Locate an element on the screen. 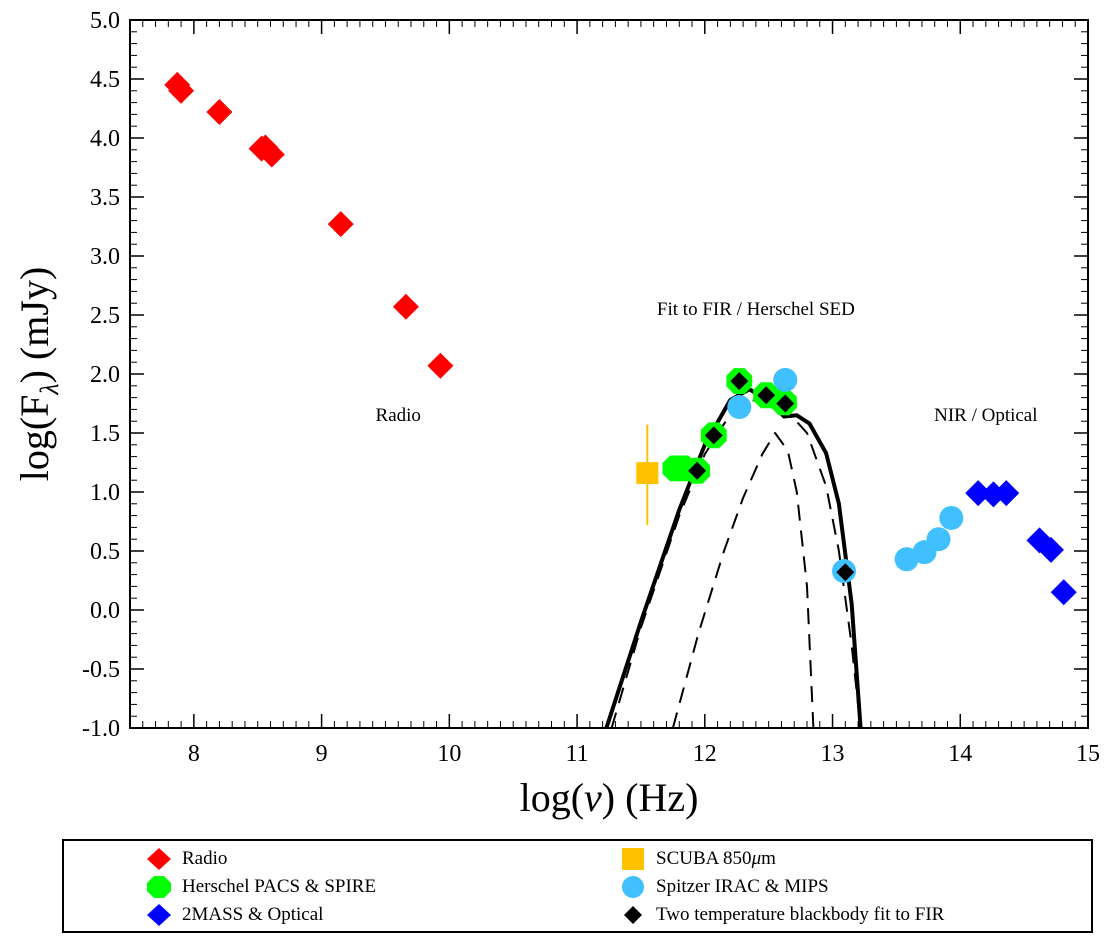  legend-item-blackbody-fit: Two temperature blackbody fit to FIR is located at coordinates (782, 915).